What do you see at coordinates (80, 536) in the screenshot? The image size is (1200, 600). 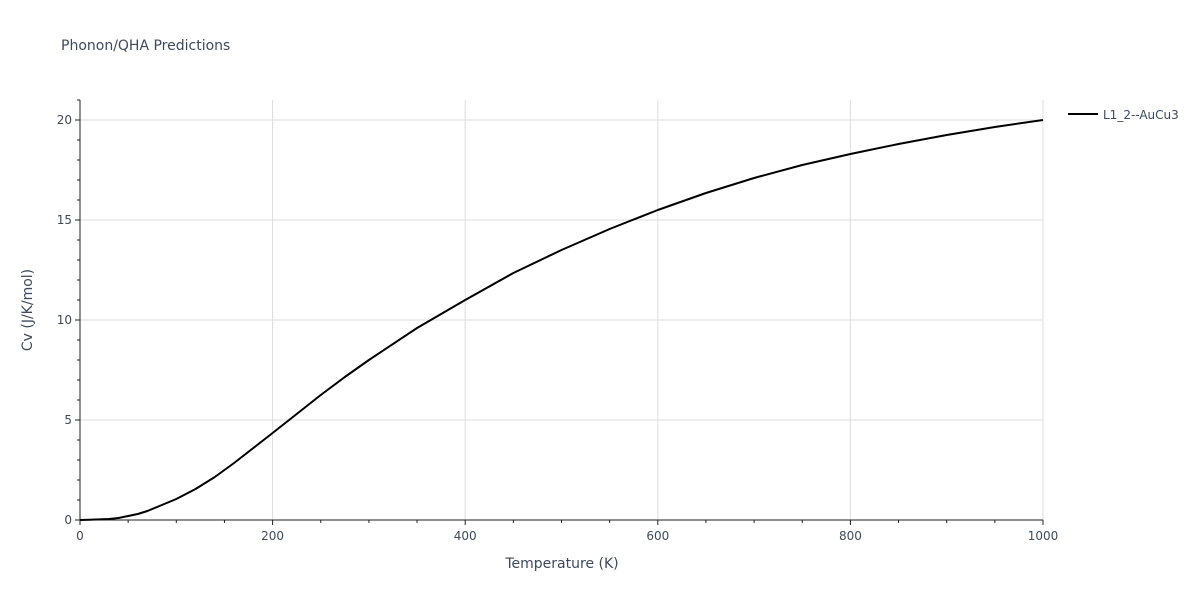 I see `x-tick-label: 0` at bounding box center [80, 536].